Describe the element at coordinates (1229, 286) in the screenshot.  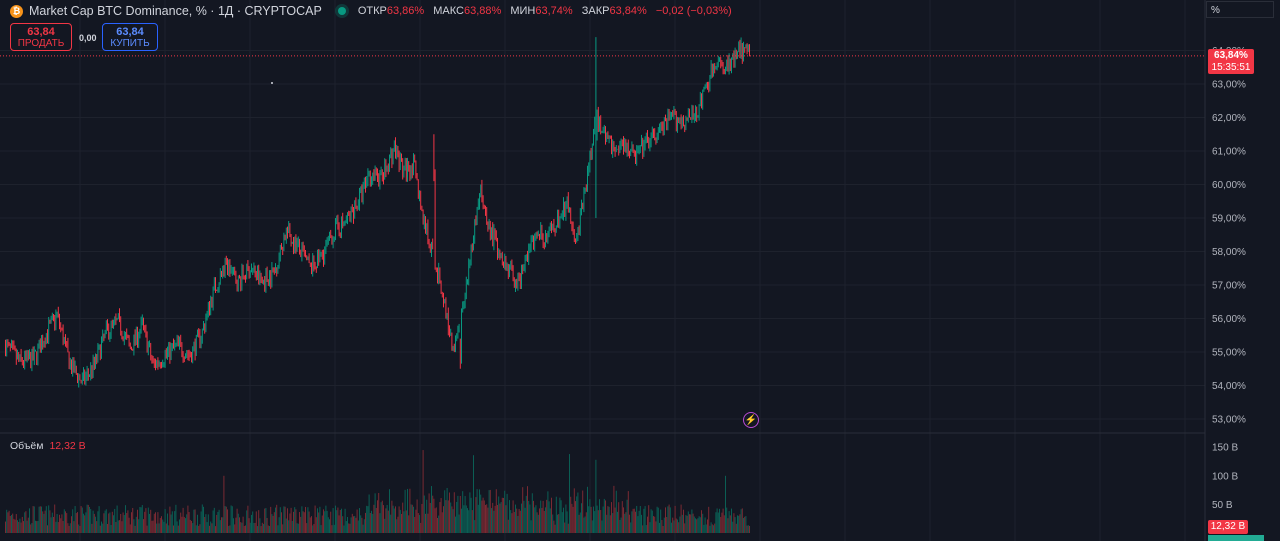
I see `price-tick-label: 57,00%` at that location.